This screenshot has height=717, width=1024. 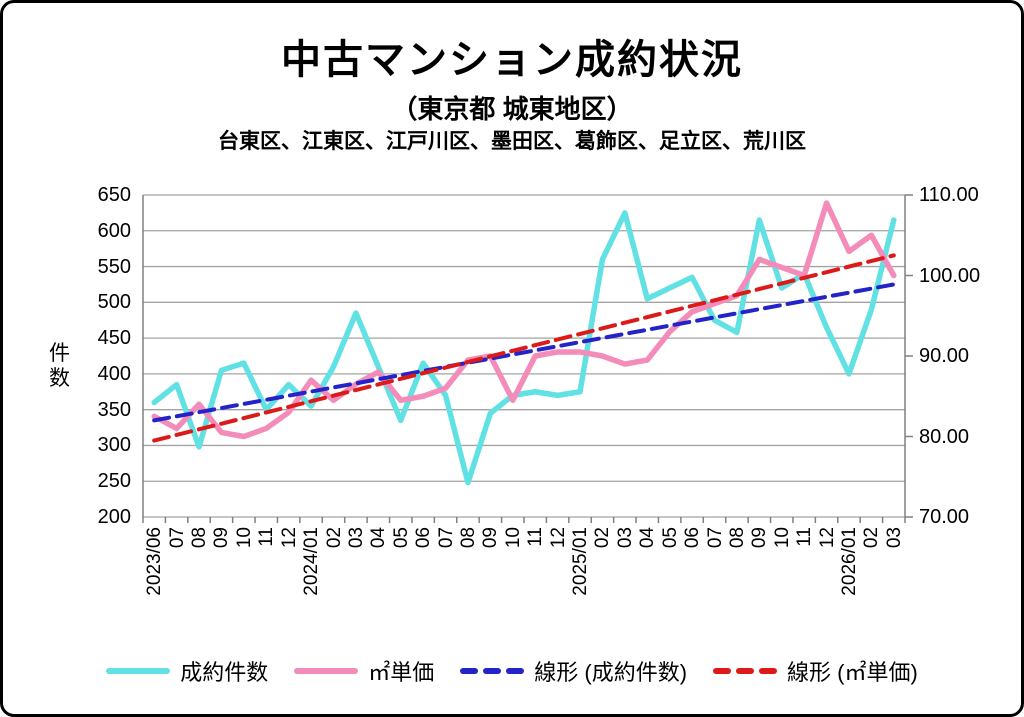 What do you see at coordinates (512, 109) in the screenshot?
I see `chart-subtitle: （東京都 城東地区）` at bounding box center [512, 109].